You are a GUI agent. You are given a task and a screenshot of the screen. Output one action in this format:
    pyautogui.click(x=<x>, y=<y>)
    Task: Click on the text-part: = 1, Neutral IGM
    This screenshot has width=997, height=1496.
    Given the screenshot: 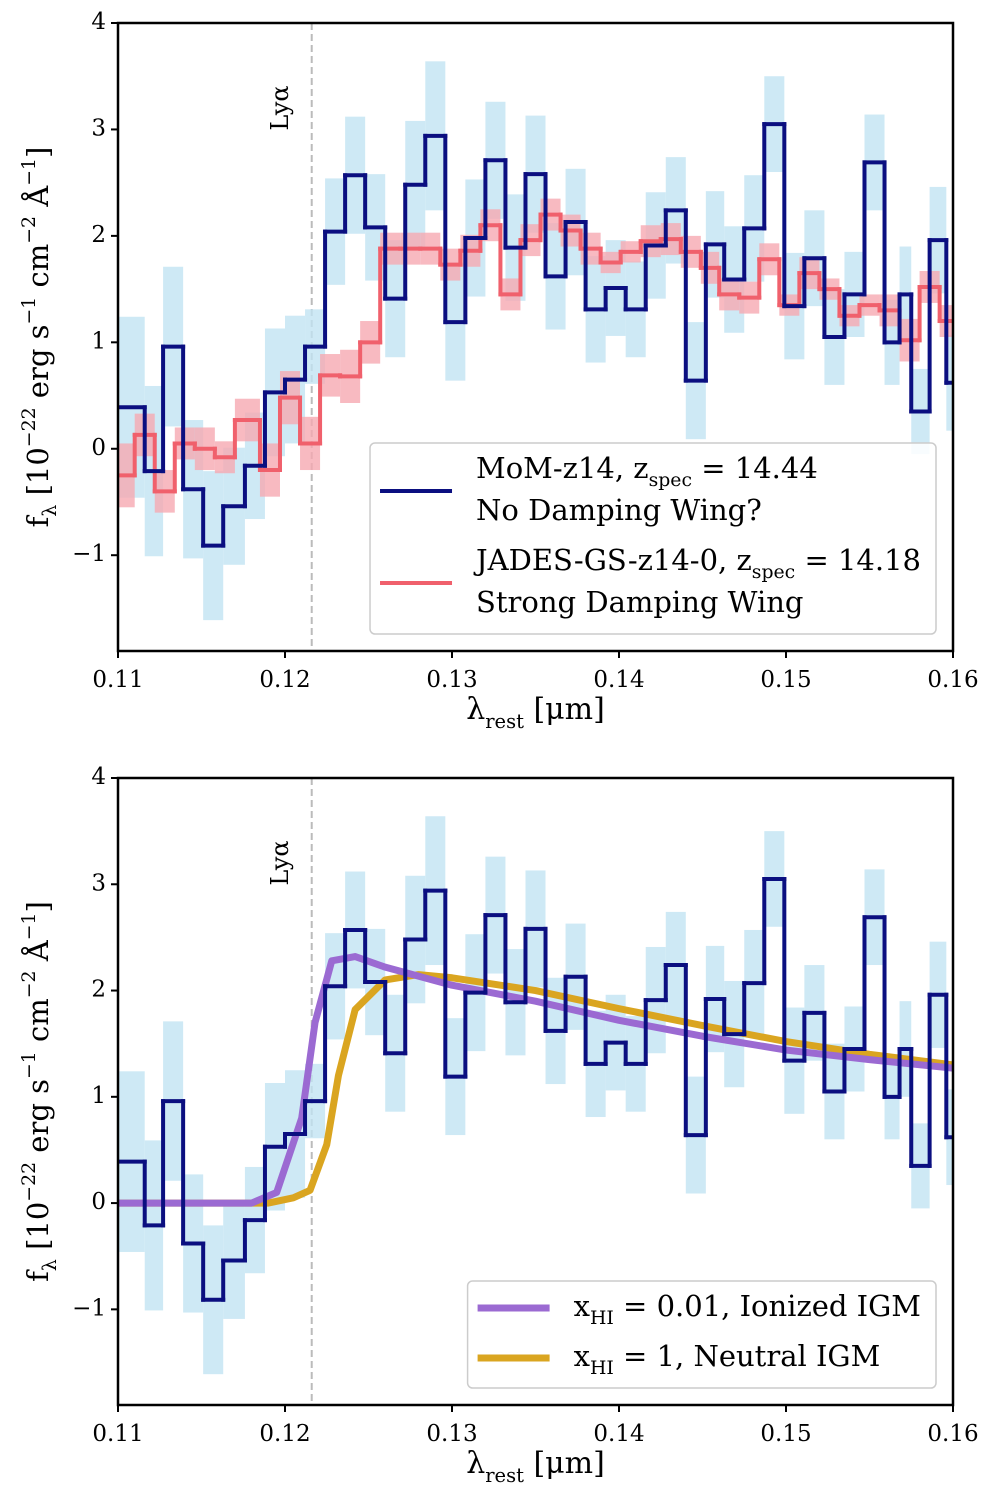 What is the action you would take?
    pyautogui.click(x=747, y=1356)
    